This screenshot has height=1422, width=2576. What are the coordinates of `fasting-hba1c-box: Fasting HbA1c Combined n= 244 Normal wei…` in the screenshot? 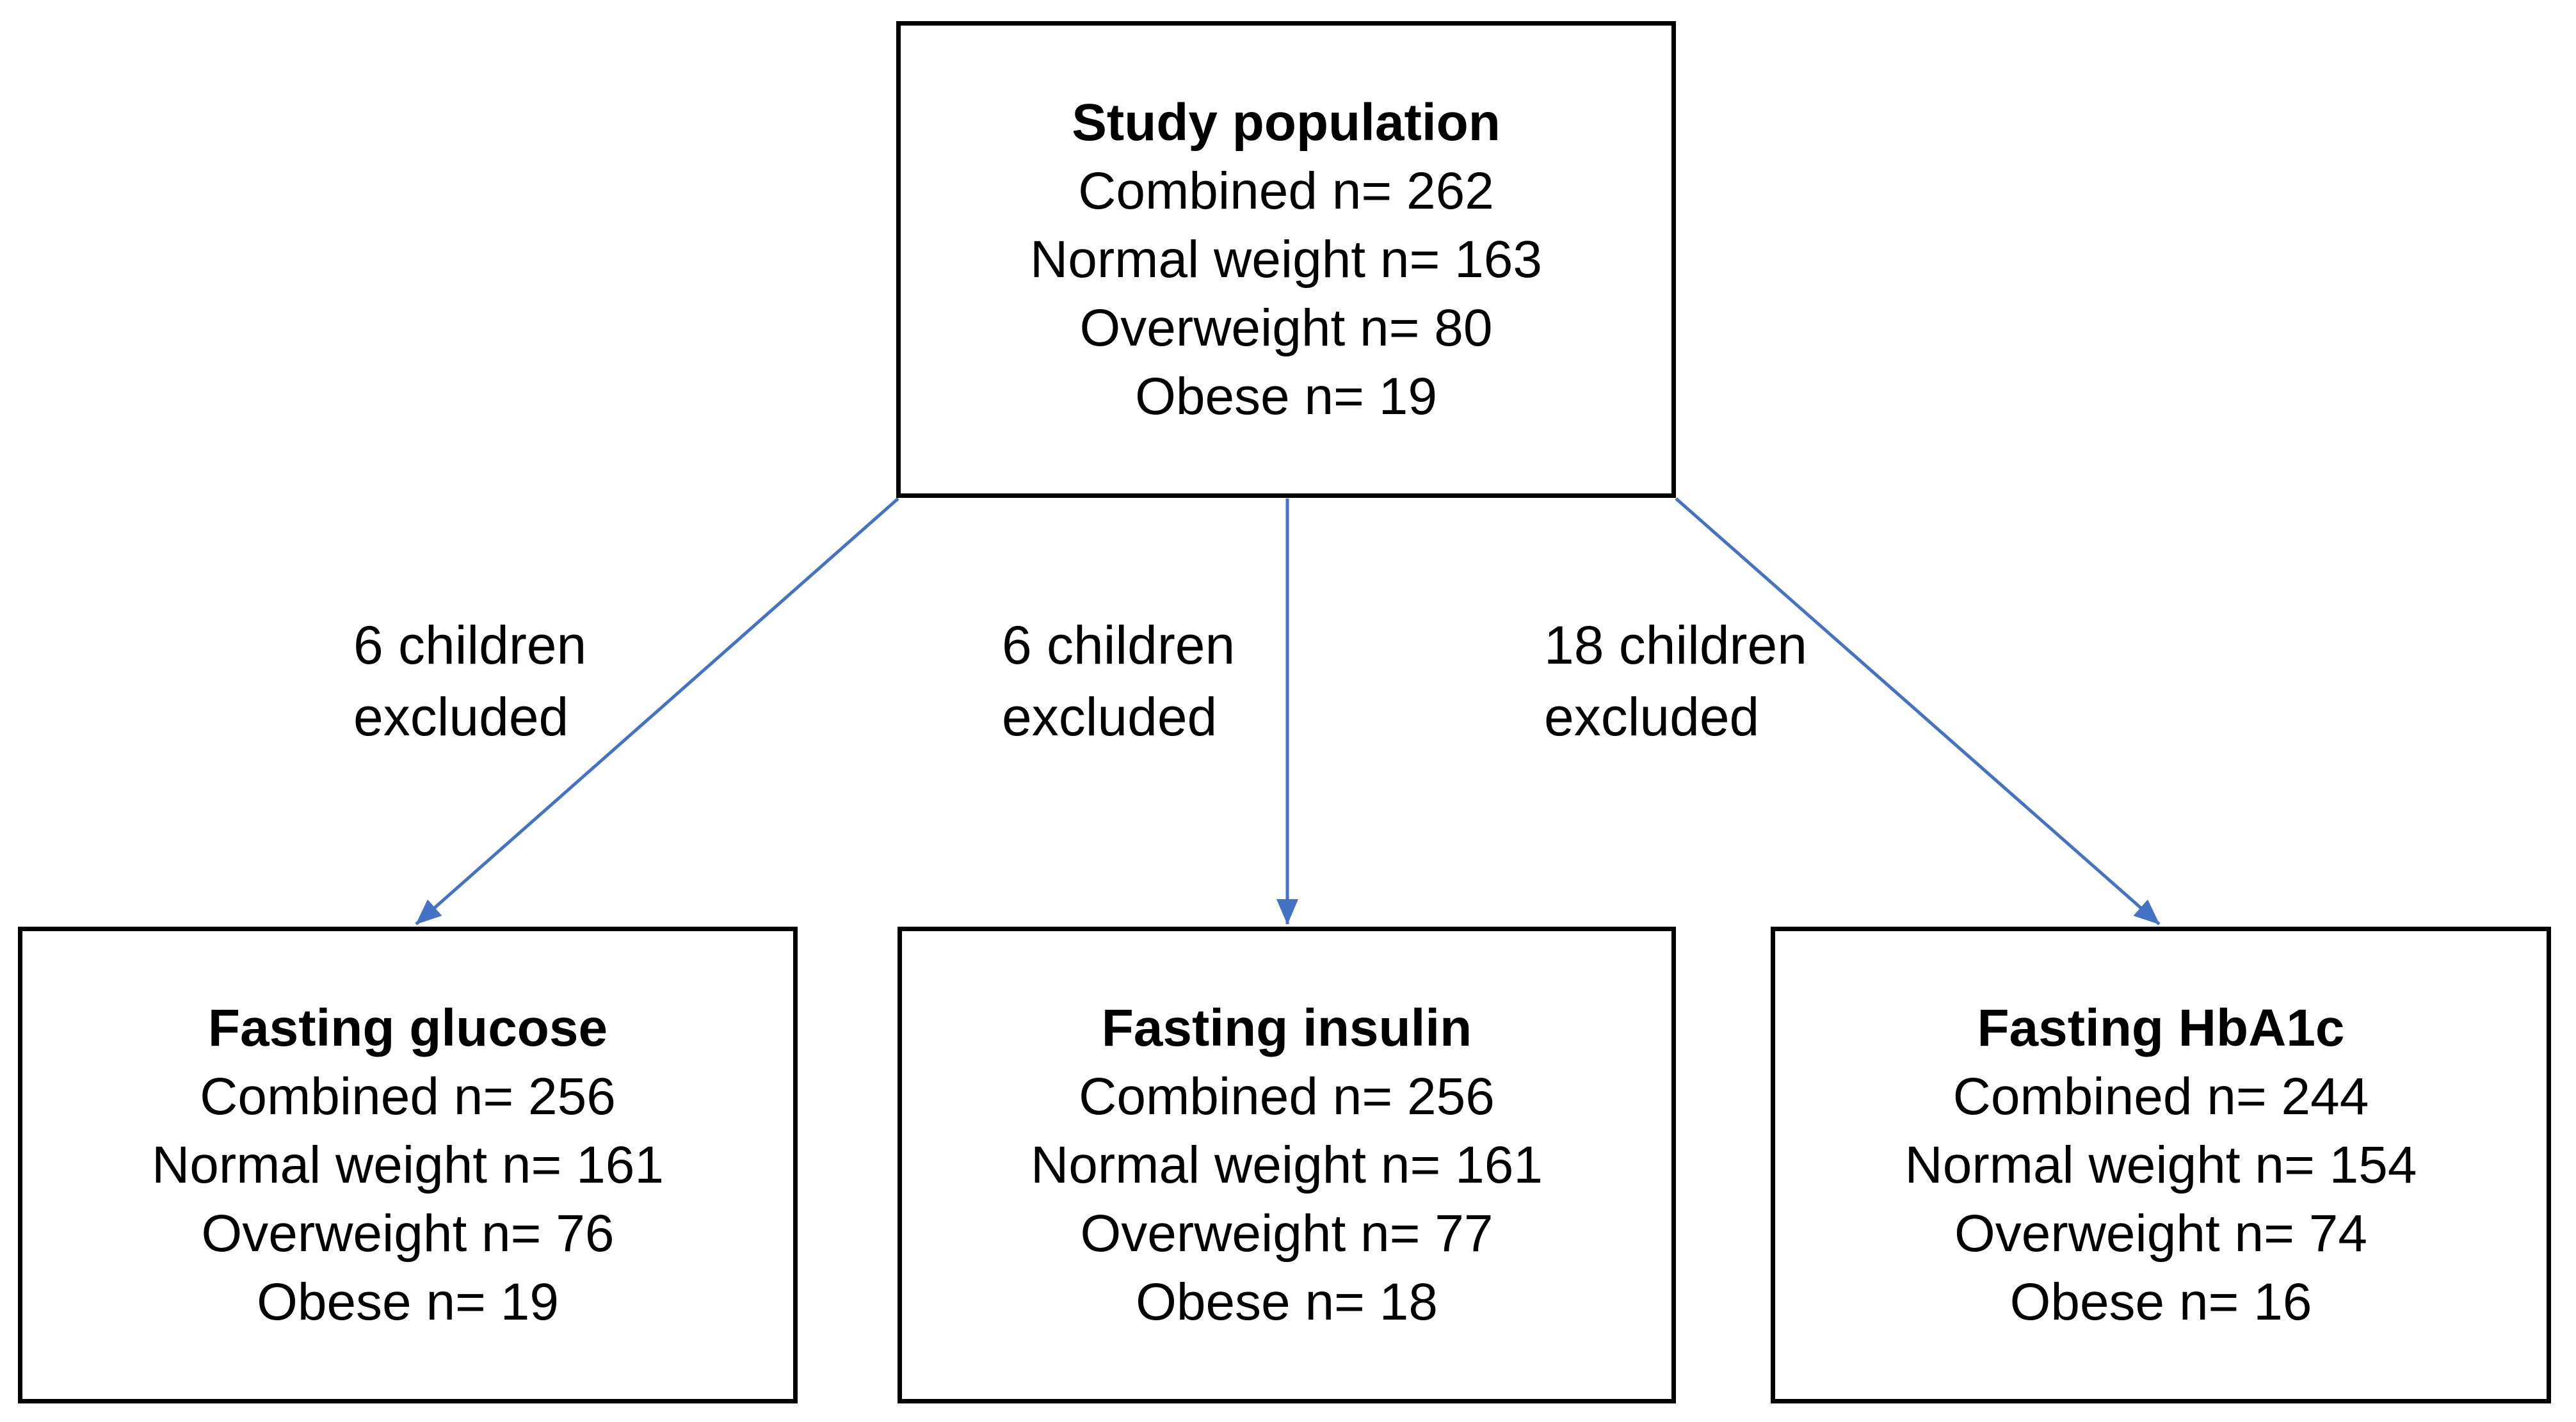 It's located at (2161, 1165).